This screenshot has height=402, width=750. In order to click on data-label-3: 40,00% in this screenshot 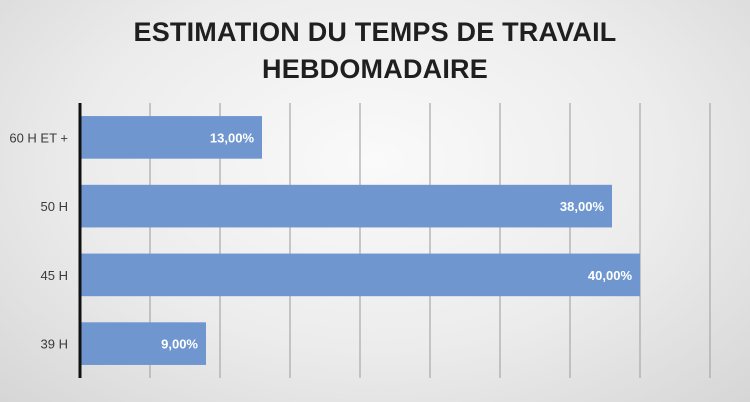, I will do `click(610, 275)`.